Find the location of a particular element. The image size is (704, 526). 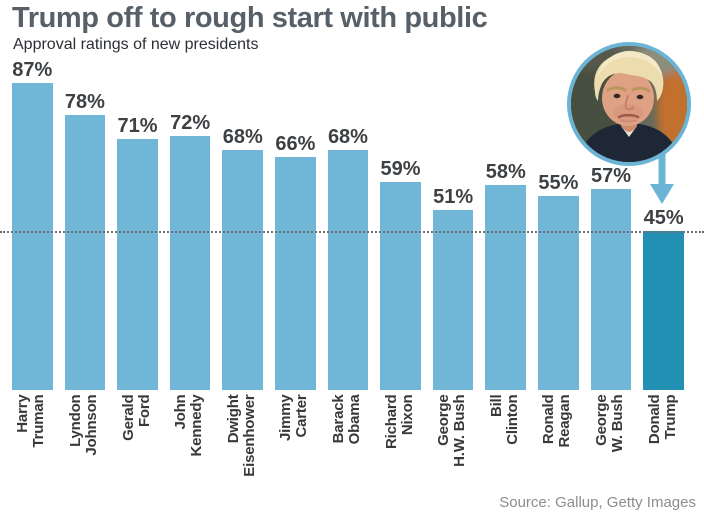

bar-column: 87% is located at coordinates (32, 224).